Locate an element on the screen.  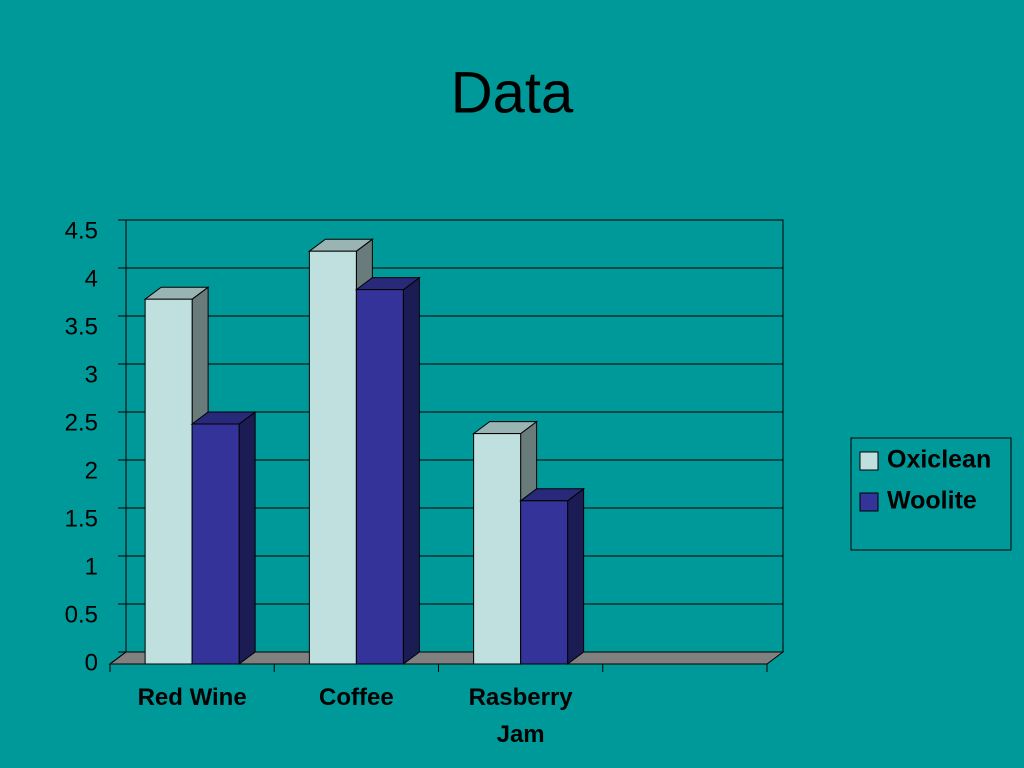
legend-box is located at coordinates (931, 494).